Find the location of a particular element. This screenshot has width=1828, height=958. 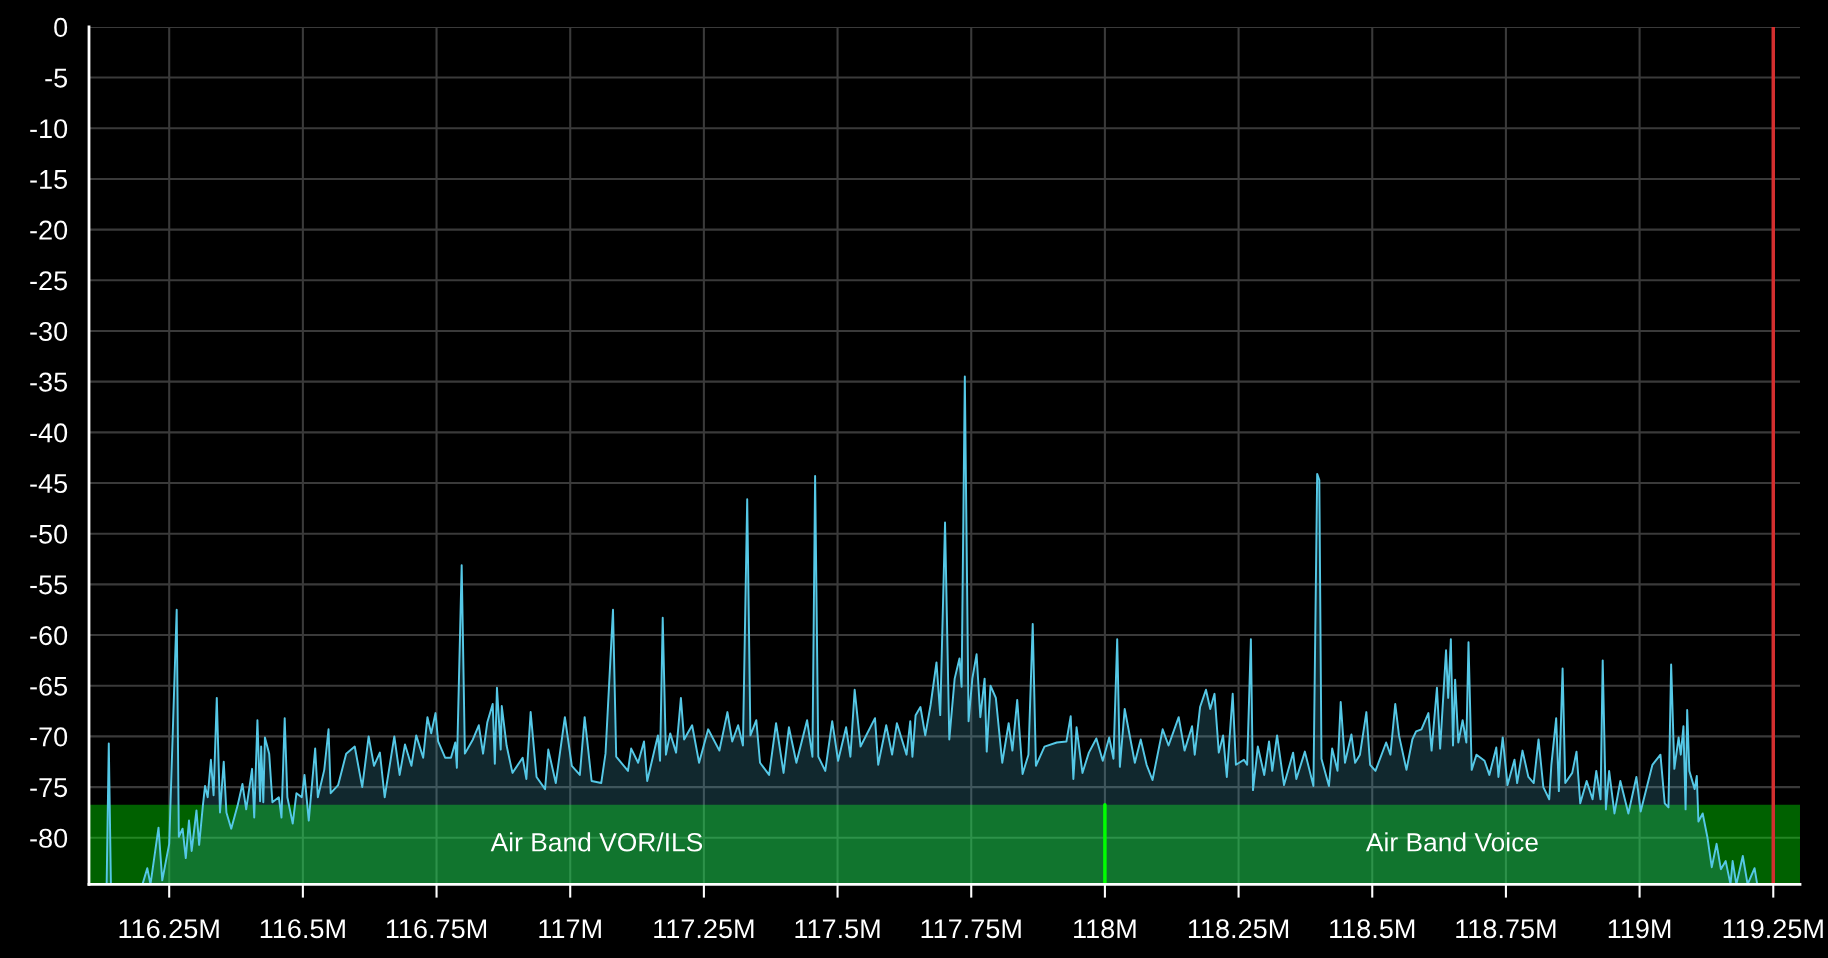

y-tick-label: -20 is located at coordinates (49, 230).